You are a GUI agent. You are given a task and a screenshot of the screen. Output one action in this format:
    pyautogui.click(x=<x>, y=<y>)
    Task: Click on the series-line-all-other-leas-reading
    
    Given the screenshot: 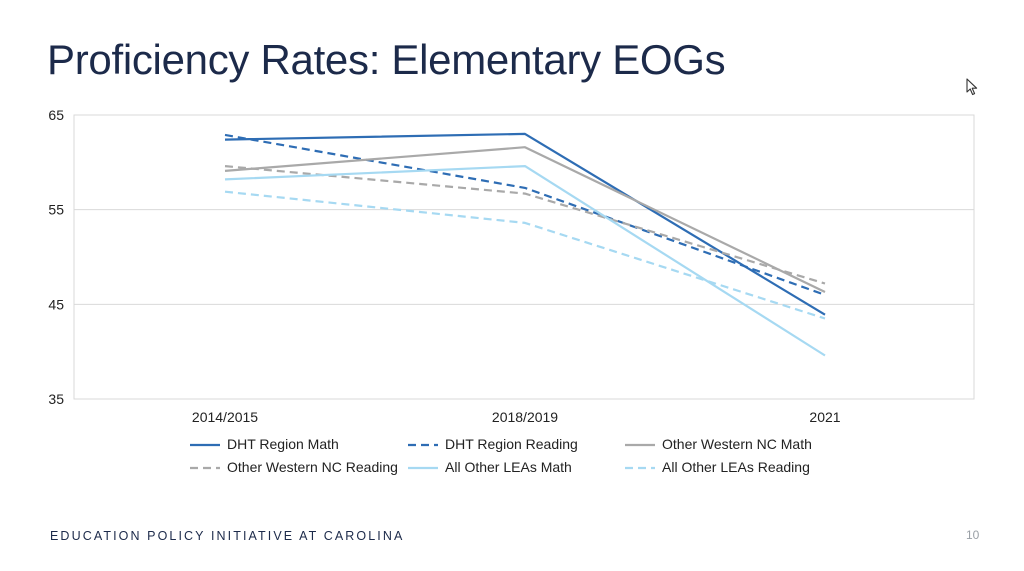 What is the action you would take?
    pyautogui.click(x=525, y=255)
    